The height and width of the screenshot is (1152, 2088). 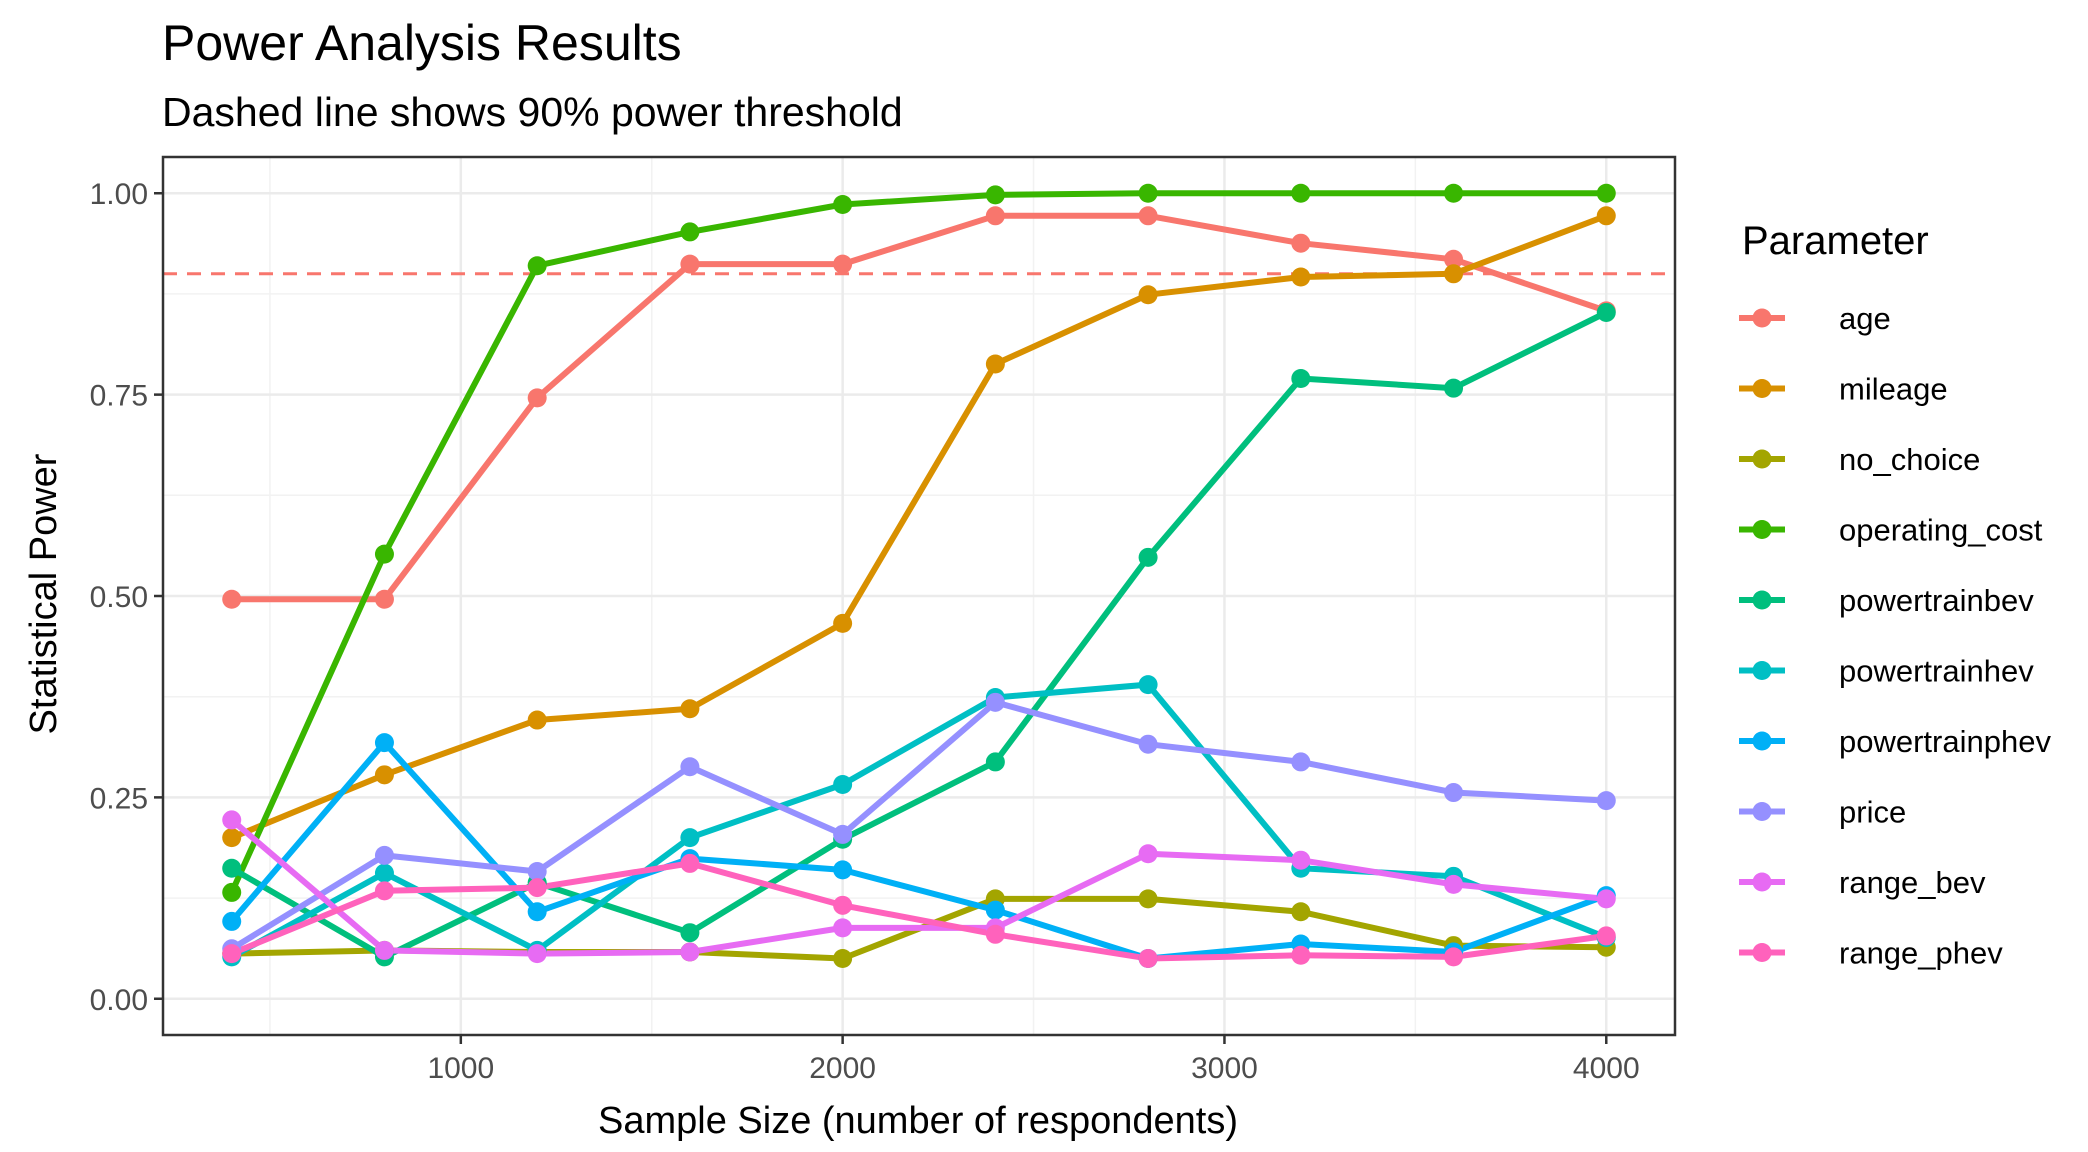 What do you see at coordinates (422, 43) in the screenshot?
I see `chart-title: Power Analysis Results` at bounding box center [422, 43].